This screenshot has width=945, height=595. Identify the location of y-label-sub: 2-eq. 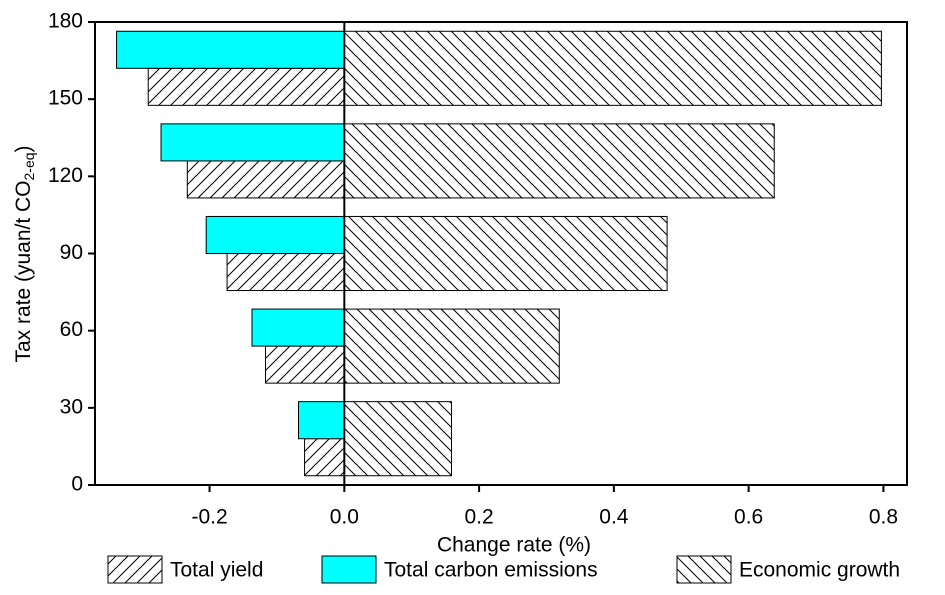
(29, 166).